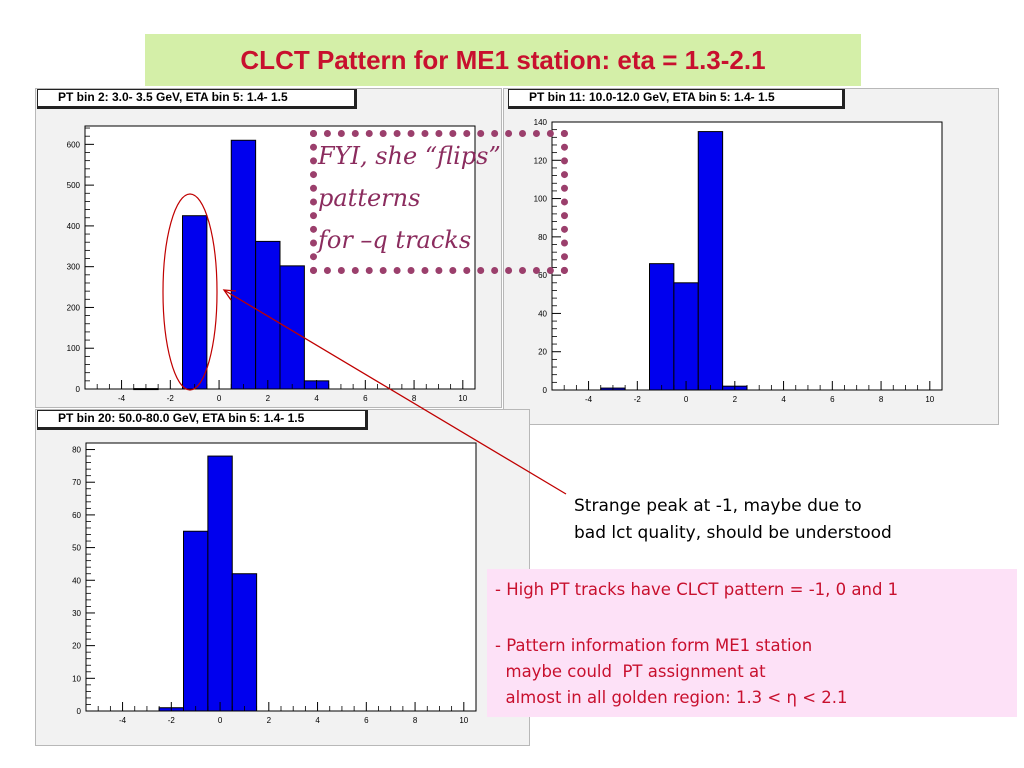  Describe the element at coordinates (541, 122) in the screenshot. I see `y-tick-label: 140` at that location.